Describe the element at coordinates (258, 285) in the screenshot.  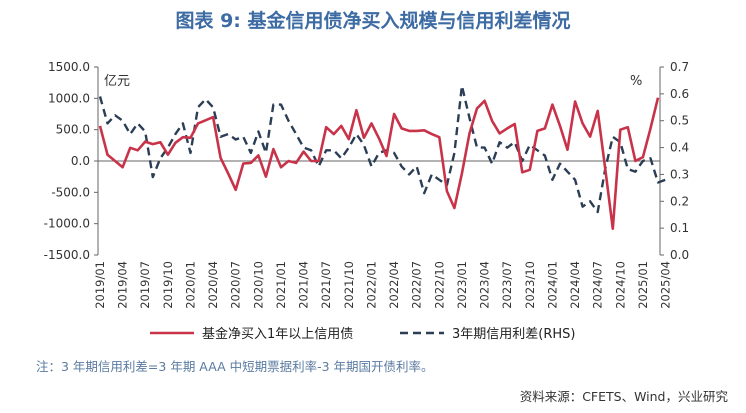
I see `x-tick-label: 2020/10` at that location.